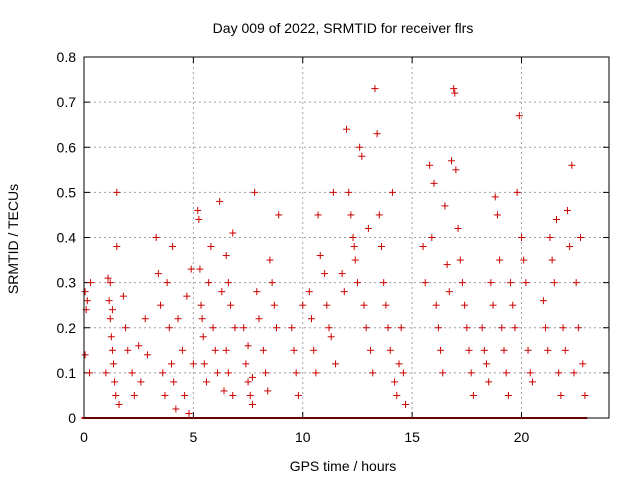 This screenshot has width=640, height=480. I want to click on x-tick-label: 20, so click(522, 437).